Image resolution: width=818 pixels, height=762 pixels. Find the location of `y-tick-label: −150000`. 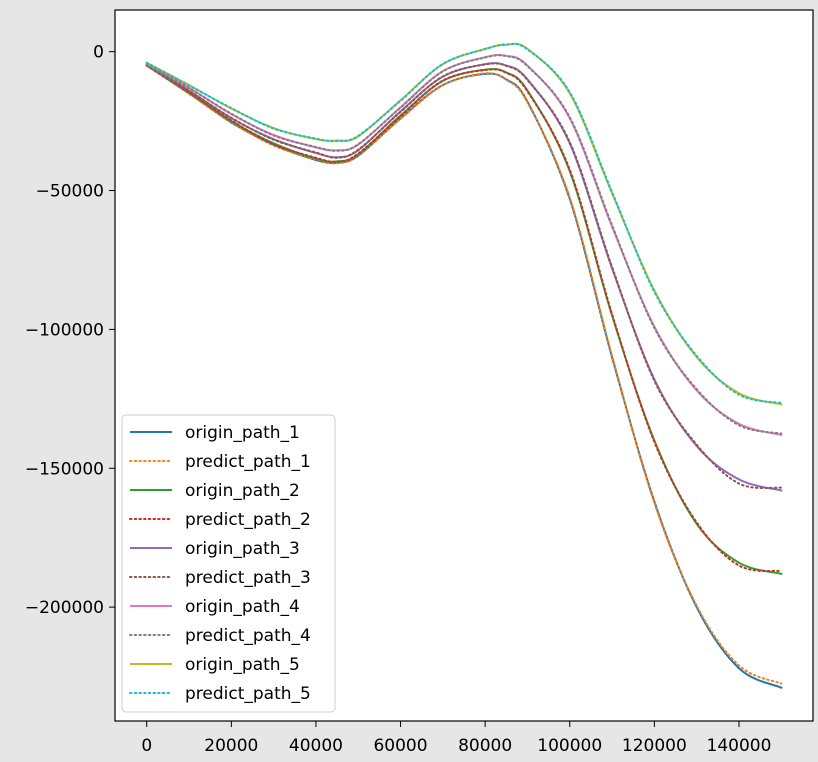

y-tick-label: −150000 is located at coordinates (64, 469).